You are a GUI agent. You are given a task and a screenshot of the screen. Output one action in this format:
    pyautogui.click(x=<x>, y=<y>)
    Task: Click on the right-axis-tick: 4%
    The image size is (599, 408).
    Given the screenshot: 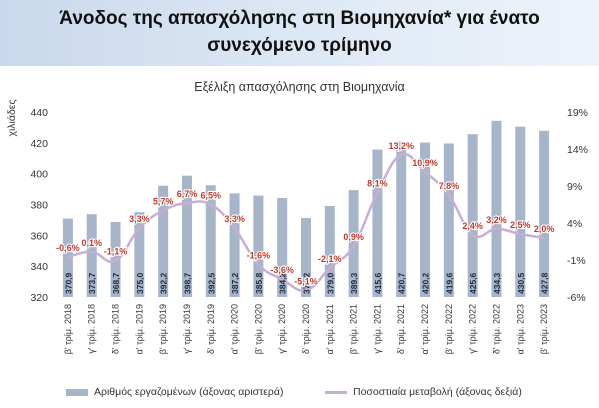 What is the action you would take?
    pyautogui.click(x=574, y=224)
    